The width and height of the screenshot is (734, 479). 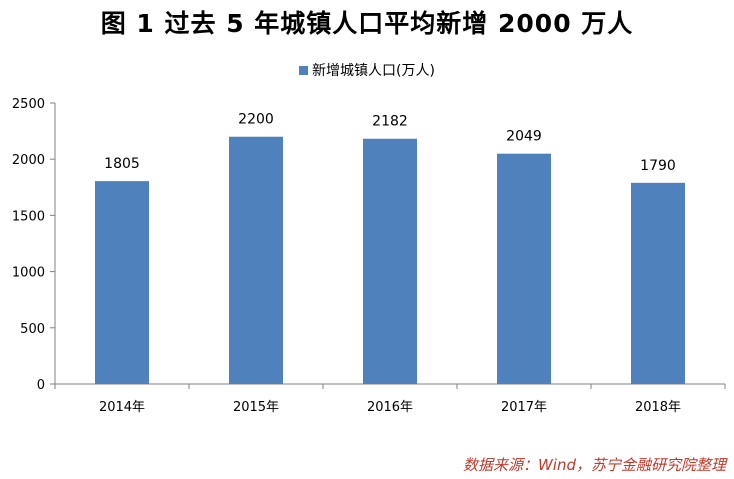 What do you see at coordinates (524, 407) in the screenshot?
I see `x-tick-label: 2017年` at bounding box center [524, 407].